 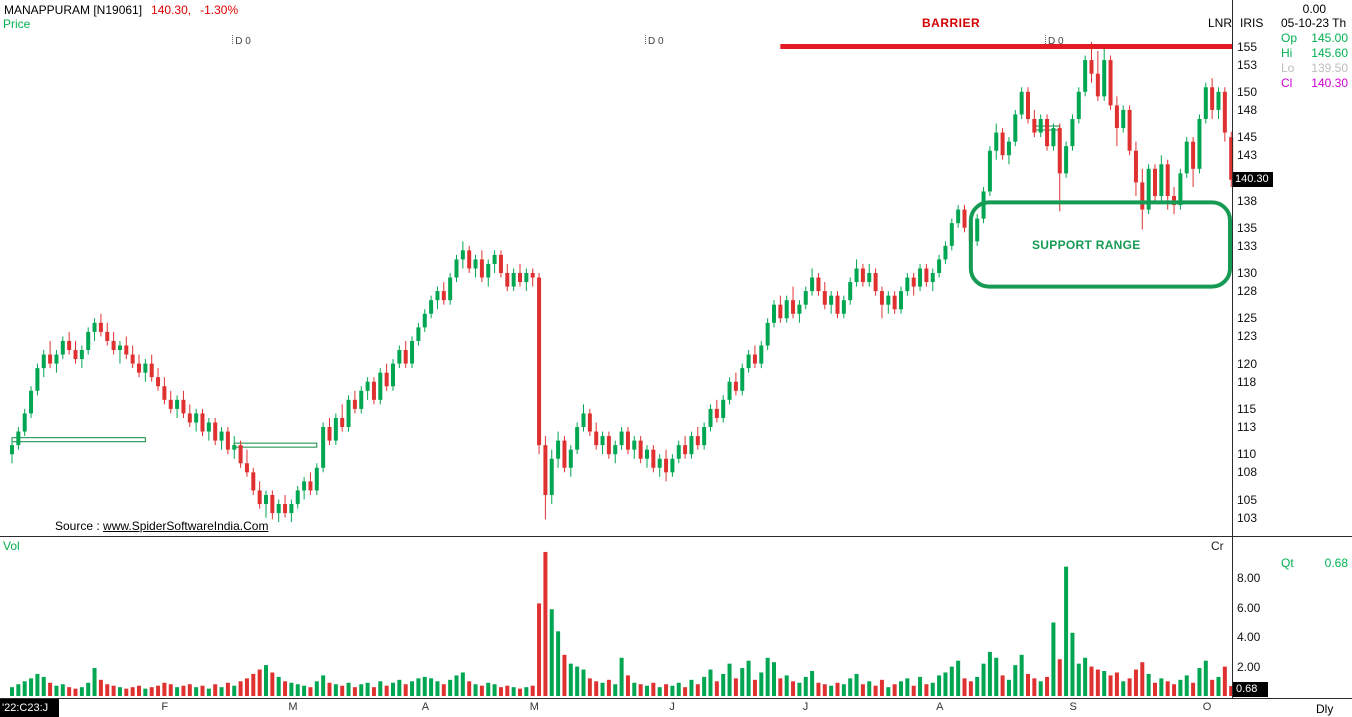 I want to click on qt-value: 0.68, so click(x=1336, y=563).